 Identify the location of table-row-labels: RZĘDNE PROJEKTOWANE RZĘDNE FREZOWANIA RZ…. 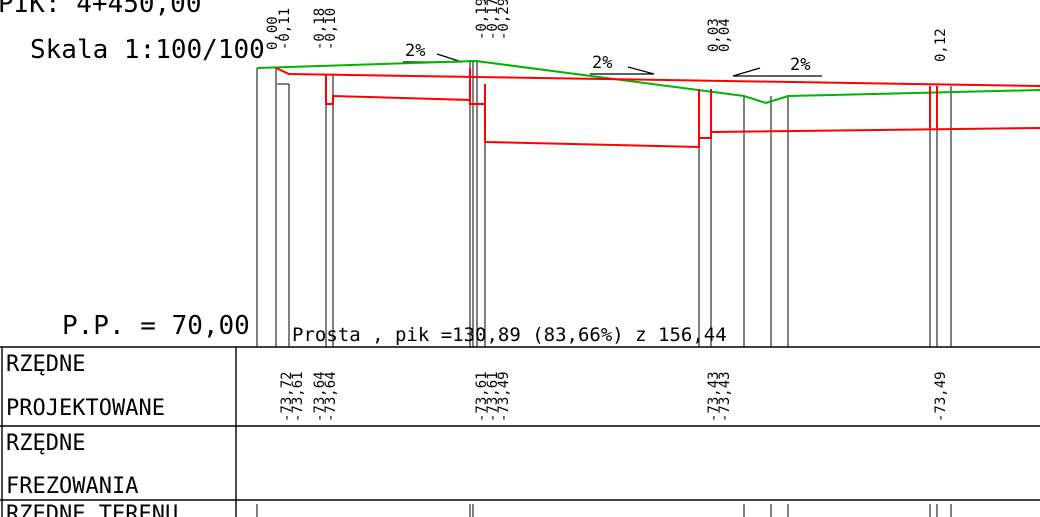
(92, 434).